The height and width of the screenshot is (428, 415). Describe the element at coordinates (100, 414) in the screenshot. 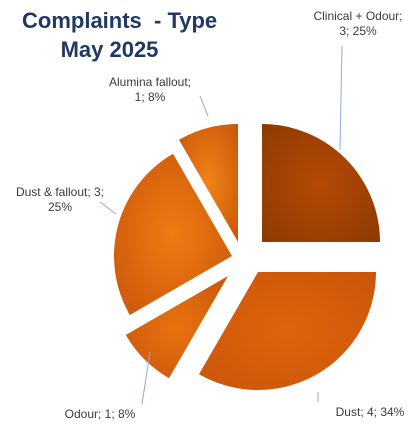

I see `data-label-odour: Odour; 1; 8%` at that location.